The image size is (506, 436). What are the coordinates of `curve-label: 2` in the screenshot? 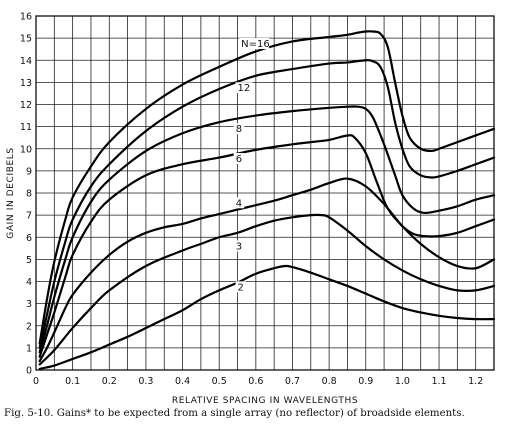 It's located at (241, 287).